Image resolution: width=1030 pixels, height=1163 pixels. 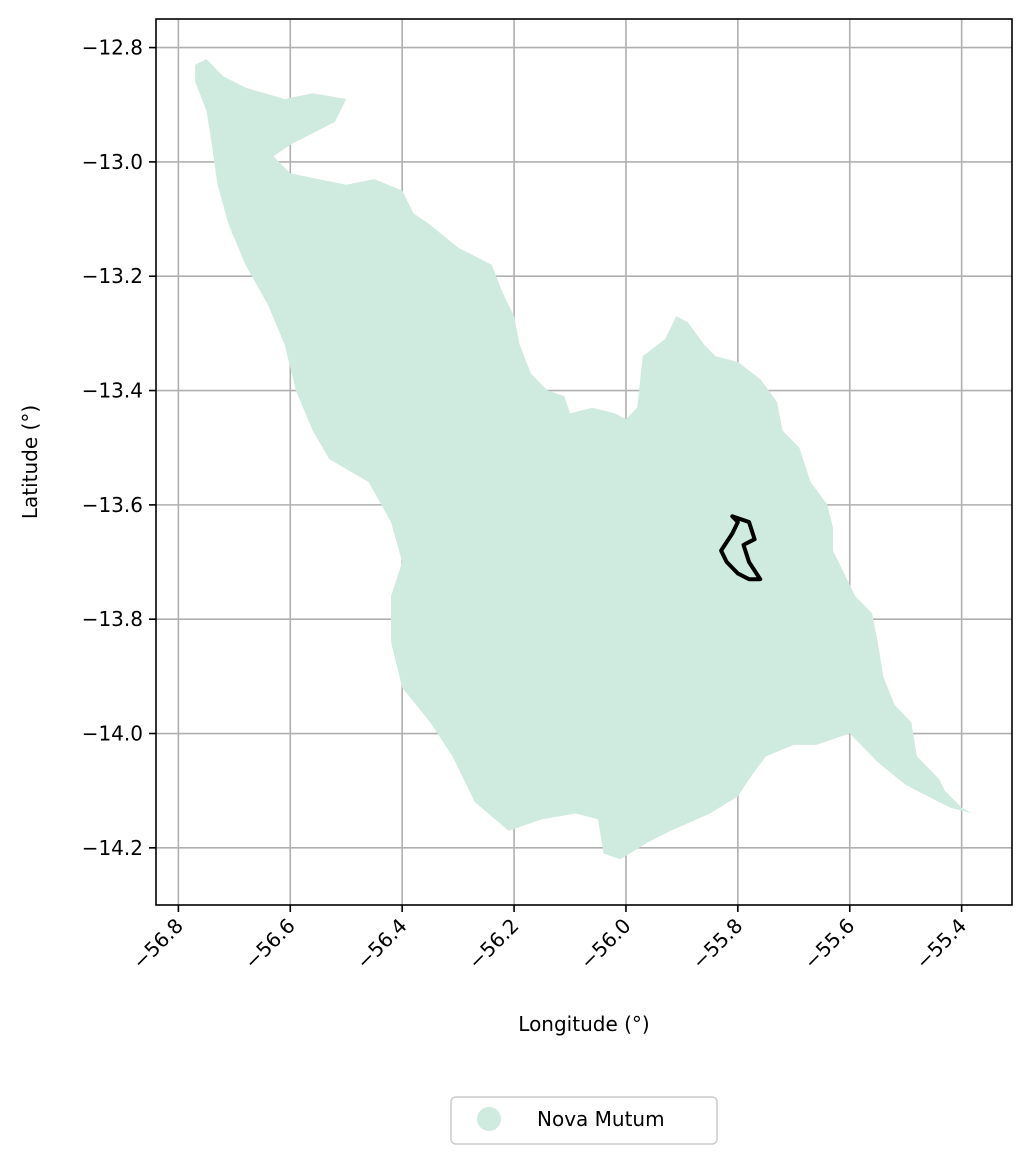 I want to click on y-tick-label: −13.2, so click(x=112, y=276).